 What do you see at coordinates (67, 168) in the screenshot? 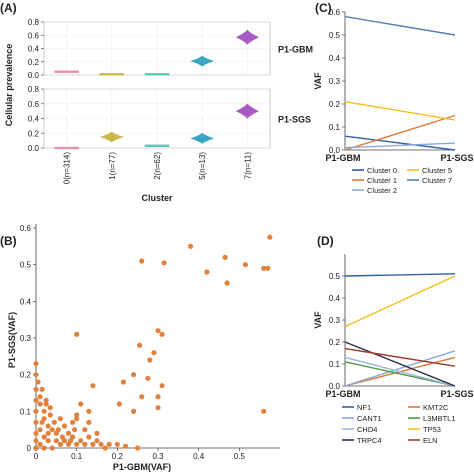
I see `x-category-label: 0(n=314)` at bounding box center [67, 168].